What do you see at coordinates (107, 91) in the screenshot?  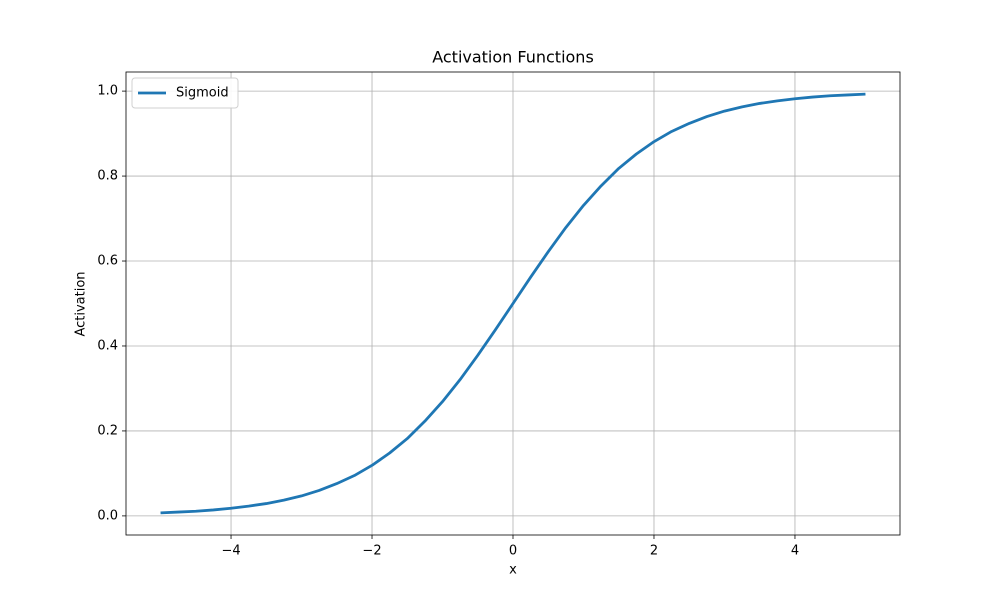 I see `y-tick-label: 1.0` at bounding box center [107, 91].